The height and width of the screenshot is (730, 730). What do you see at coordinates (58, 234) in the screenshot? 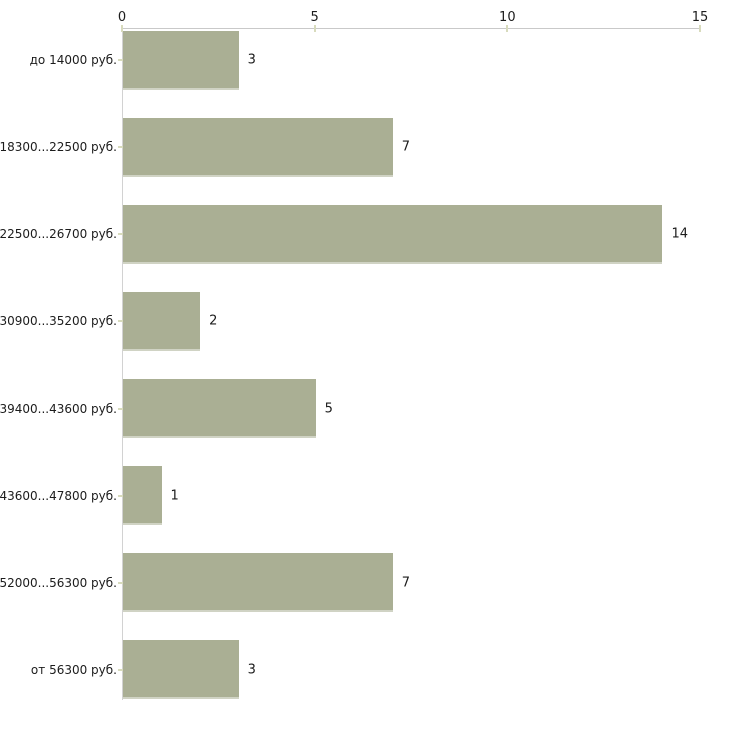
I see `category-label: 22500...26700 руб.` at bounding box center [58, 234].